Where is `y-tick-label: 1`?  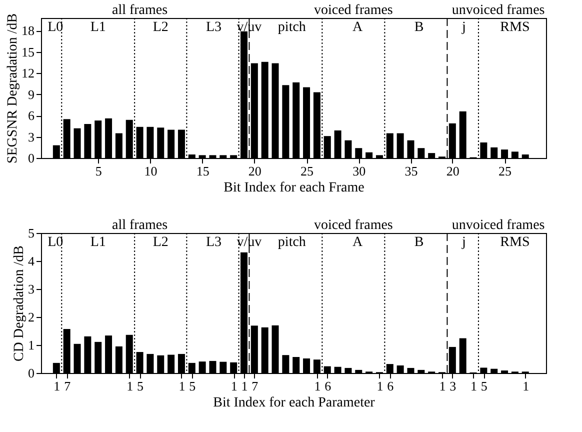 y-tick-label: 1 is located at coordinates (31, 345).